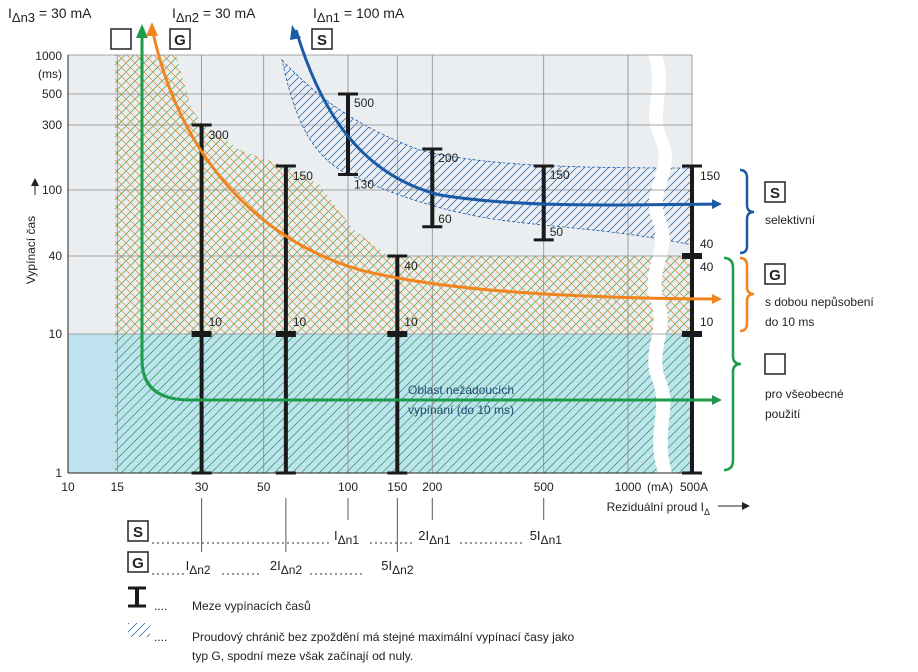  I want to click on range-label: 130, so click(364, 184).